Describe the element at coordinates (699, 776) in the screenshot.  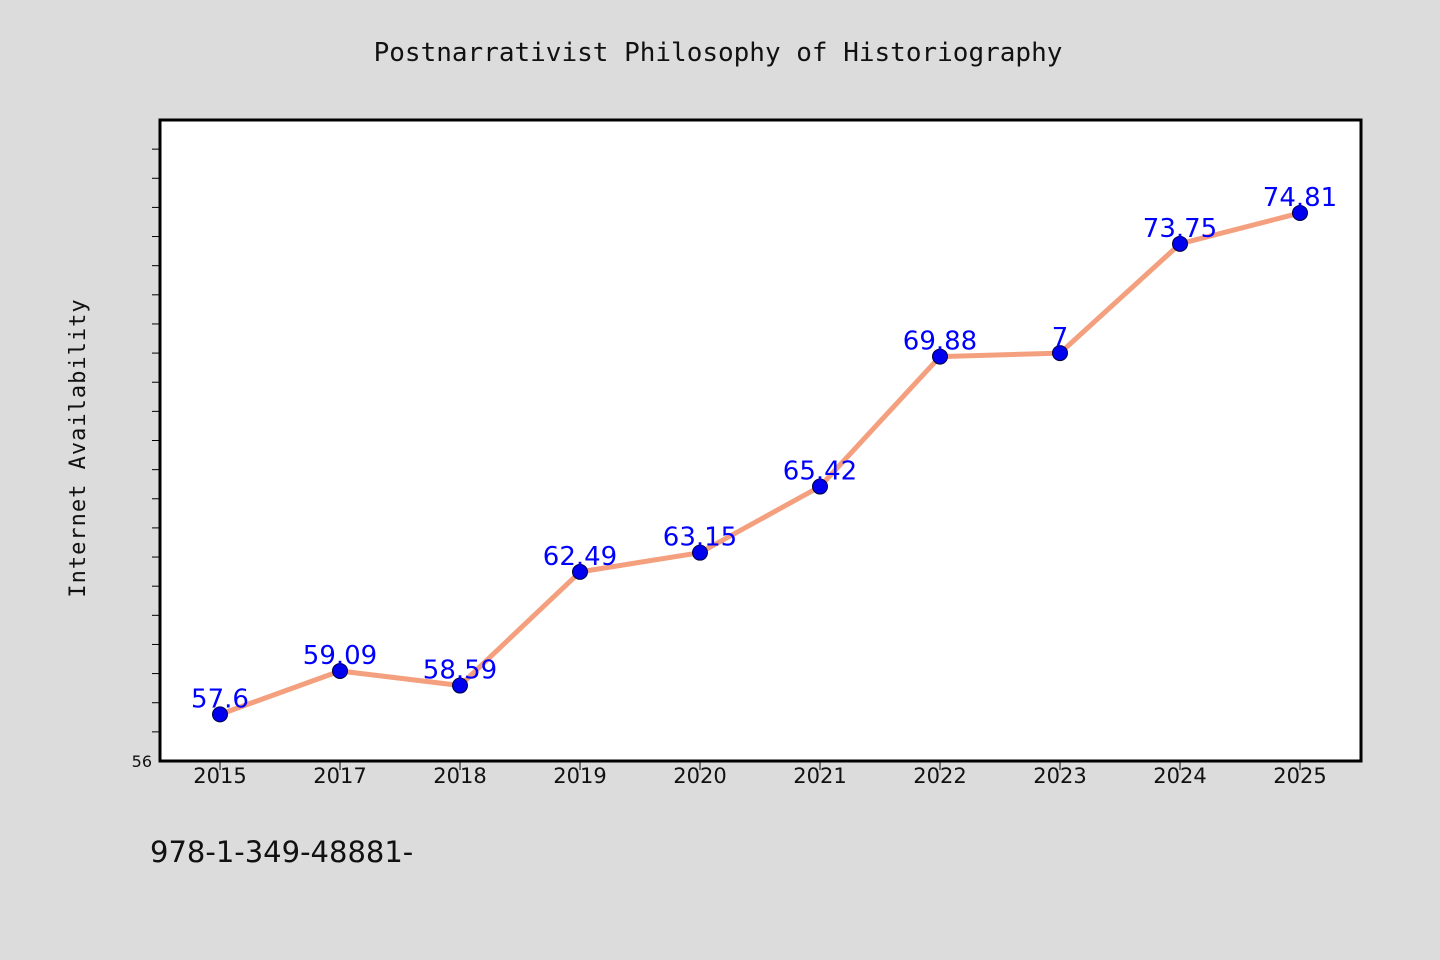
I see `x-tick-label: 2020` at that location.